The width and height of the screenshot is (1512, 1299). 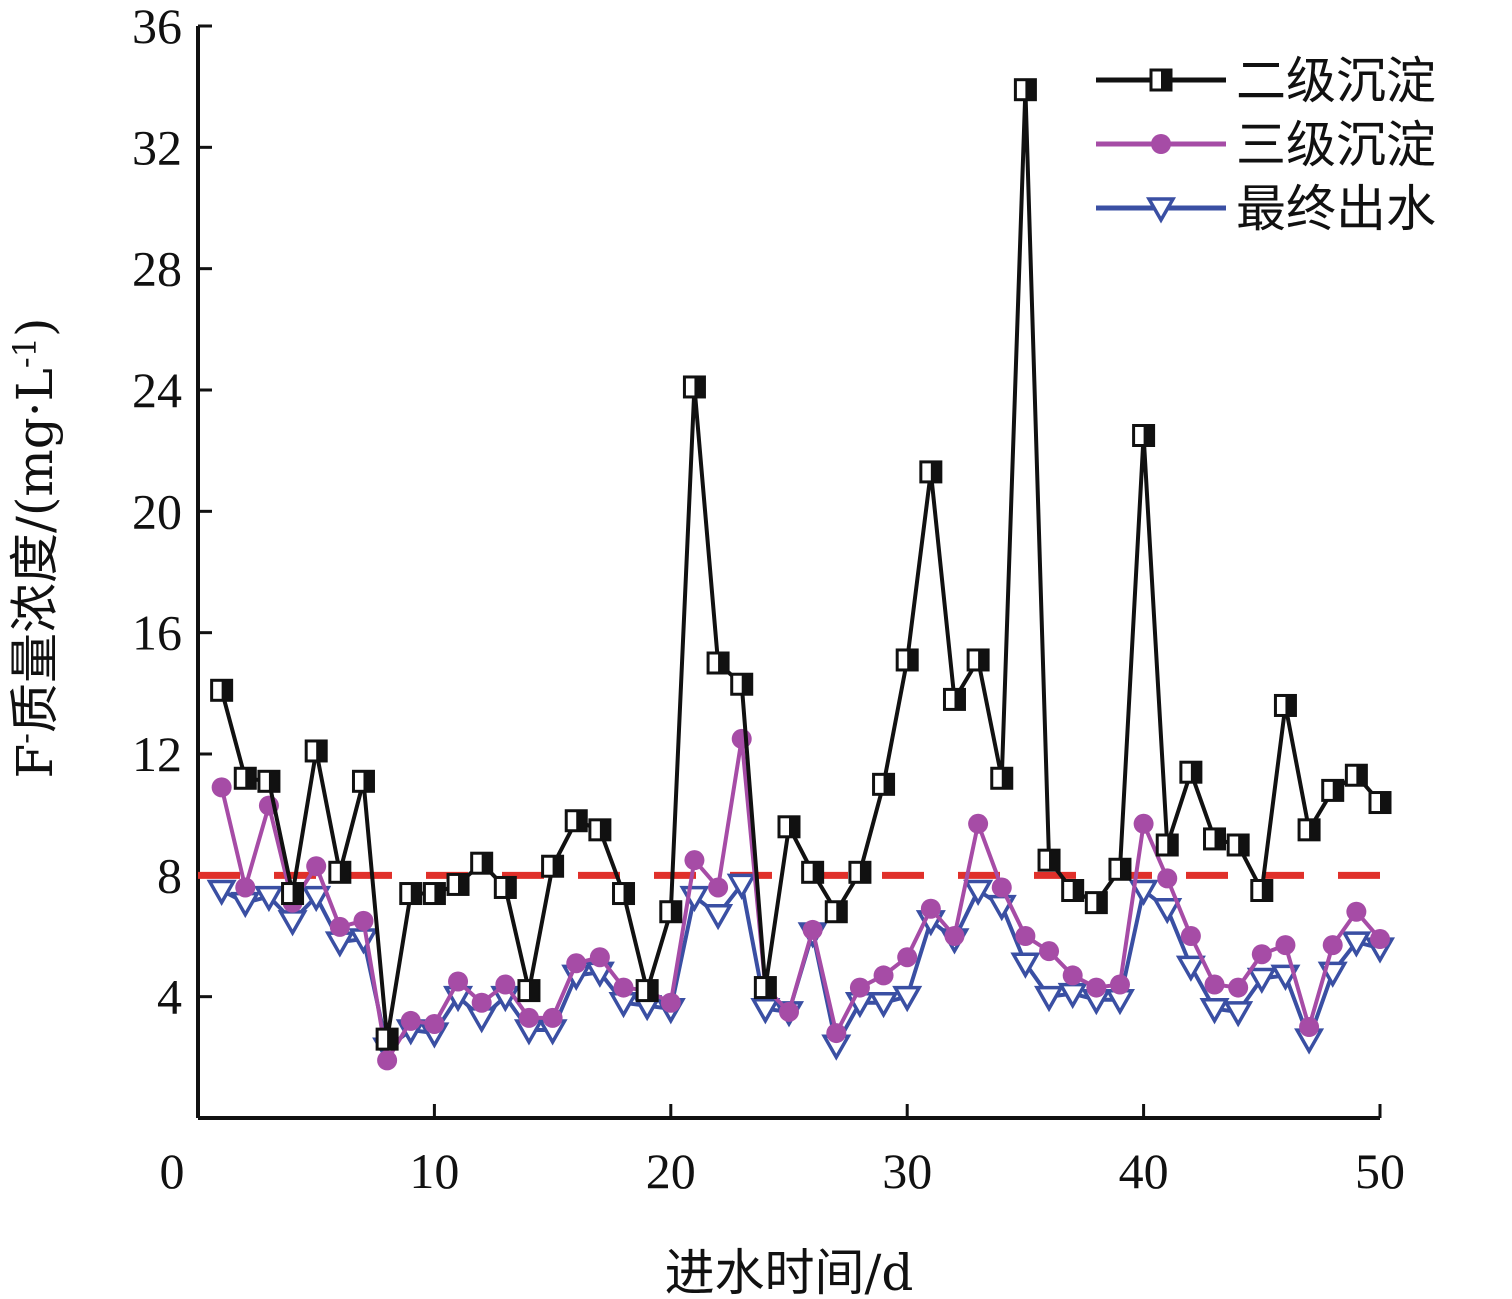 I want to click on y-tick-label: 32, so click(x=157, y=147).